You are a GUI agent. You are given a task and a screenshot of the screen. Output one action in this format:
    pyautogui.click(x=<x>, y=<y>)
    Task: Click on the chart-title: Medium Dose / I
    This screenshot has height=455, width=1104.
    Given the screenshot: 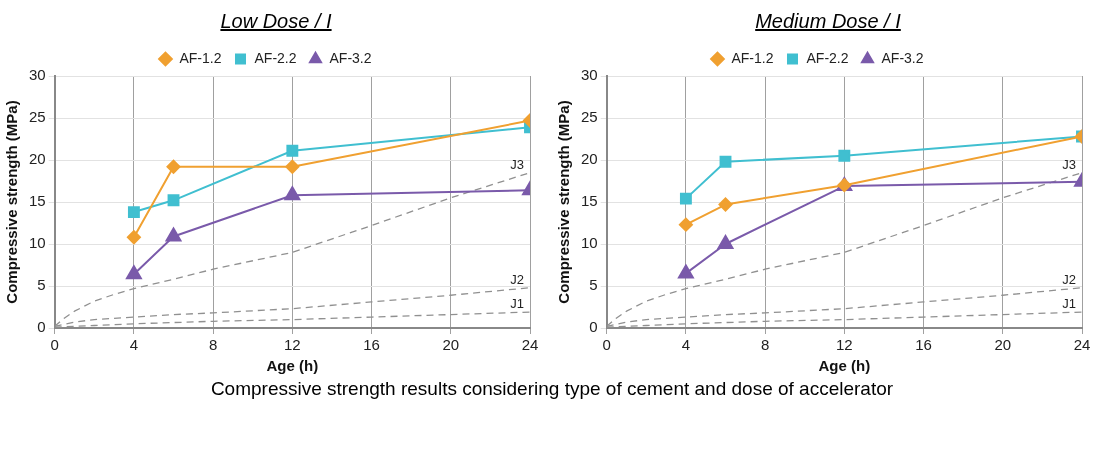 What is the action you would take?
    pyautogui.click(x=828, y=21)
    